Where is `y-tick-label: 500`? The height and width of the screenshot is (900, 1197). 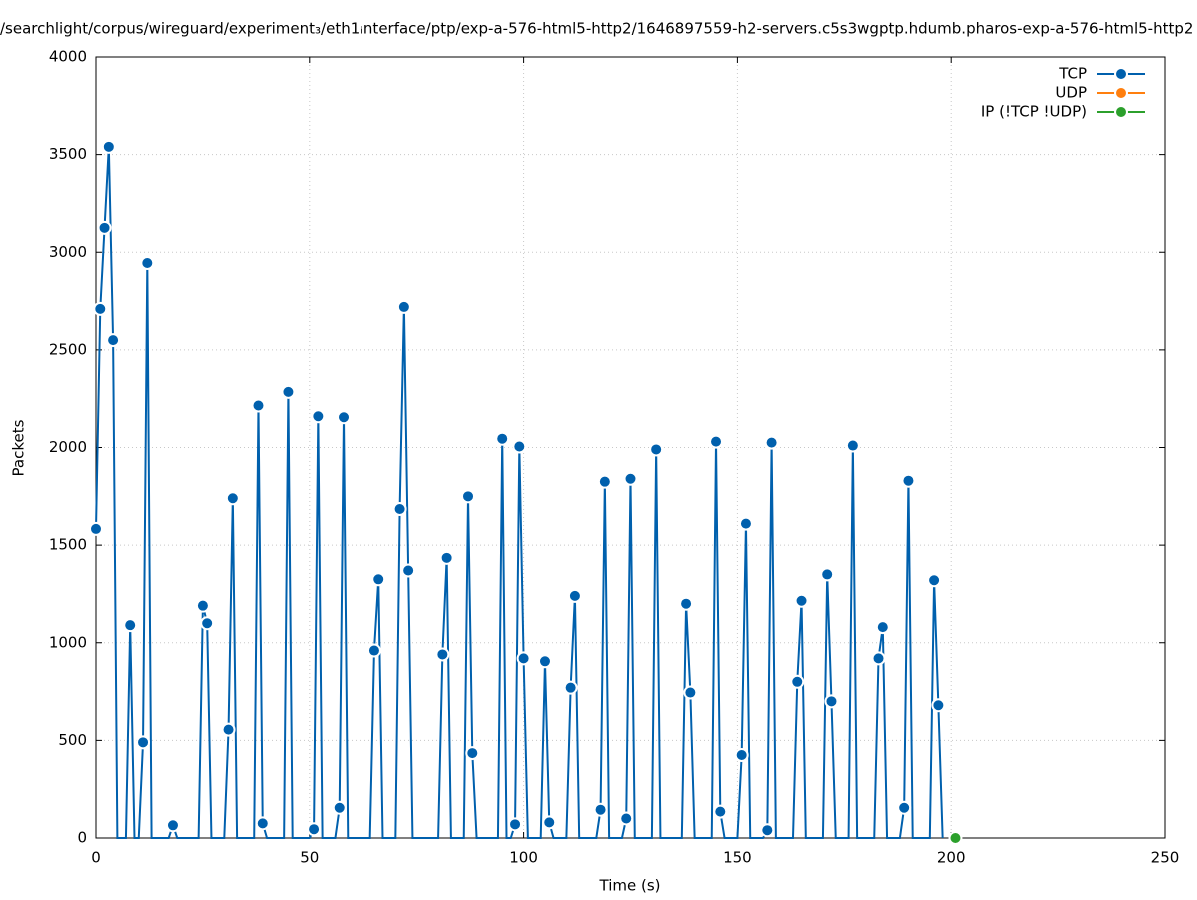 y-tick-label: 500 is located at coordinates (72, 740).